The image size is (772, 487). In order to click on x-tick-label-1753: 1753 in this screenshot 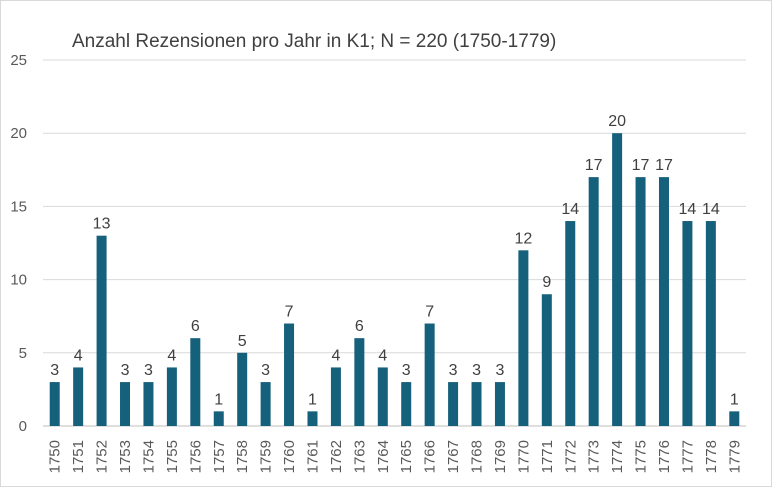, I will do `click(125, 456)`.